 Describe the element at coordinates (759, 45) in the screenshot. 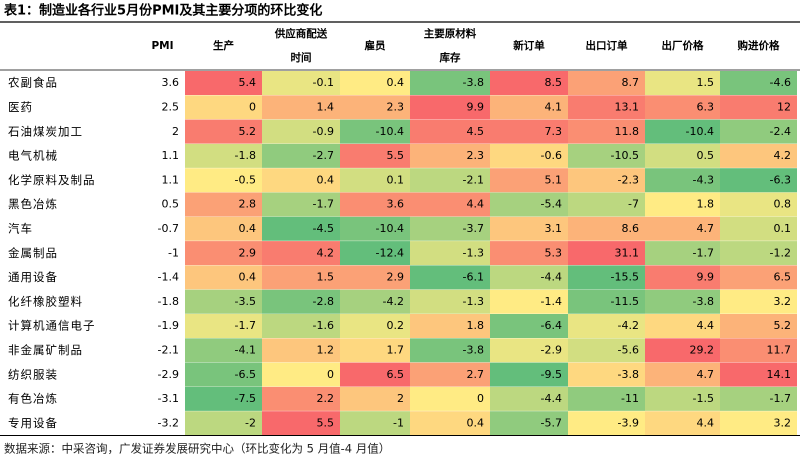

I see `column-header: 购进价格` at that location.